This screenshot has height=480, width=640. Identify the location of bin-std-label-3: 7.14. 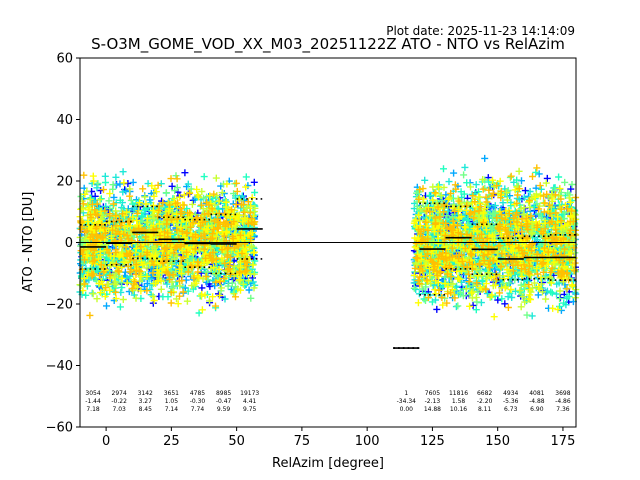
(172, 409).